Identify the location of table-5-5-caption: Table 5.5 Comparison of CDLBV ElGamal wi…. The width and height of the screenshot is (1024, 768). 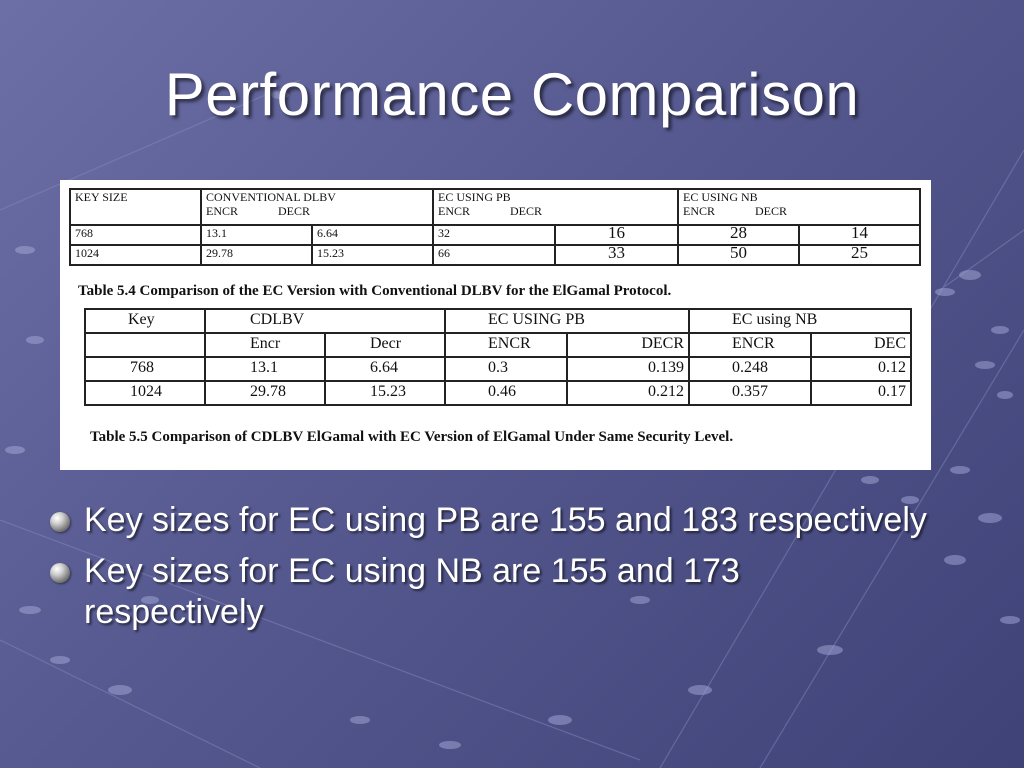
(412, 437).